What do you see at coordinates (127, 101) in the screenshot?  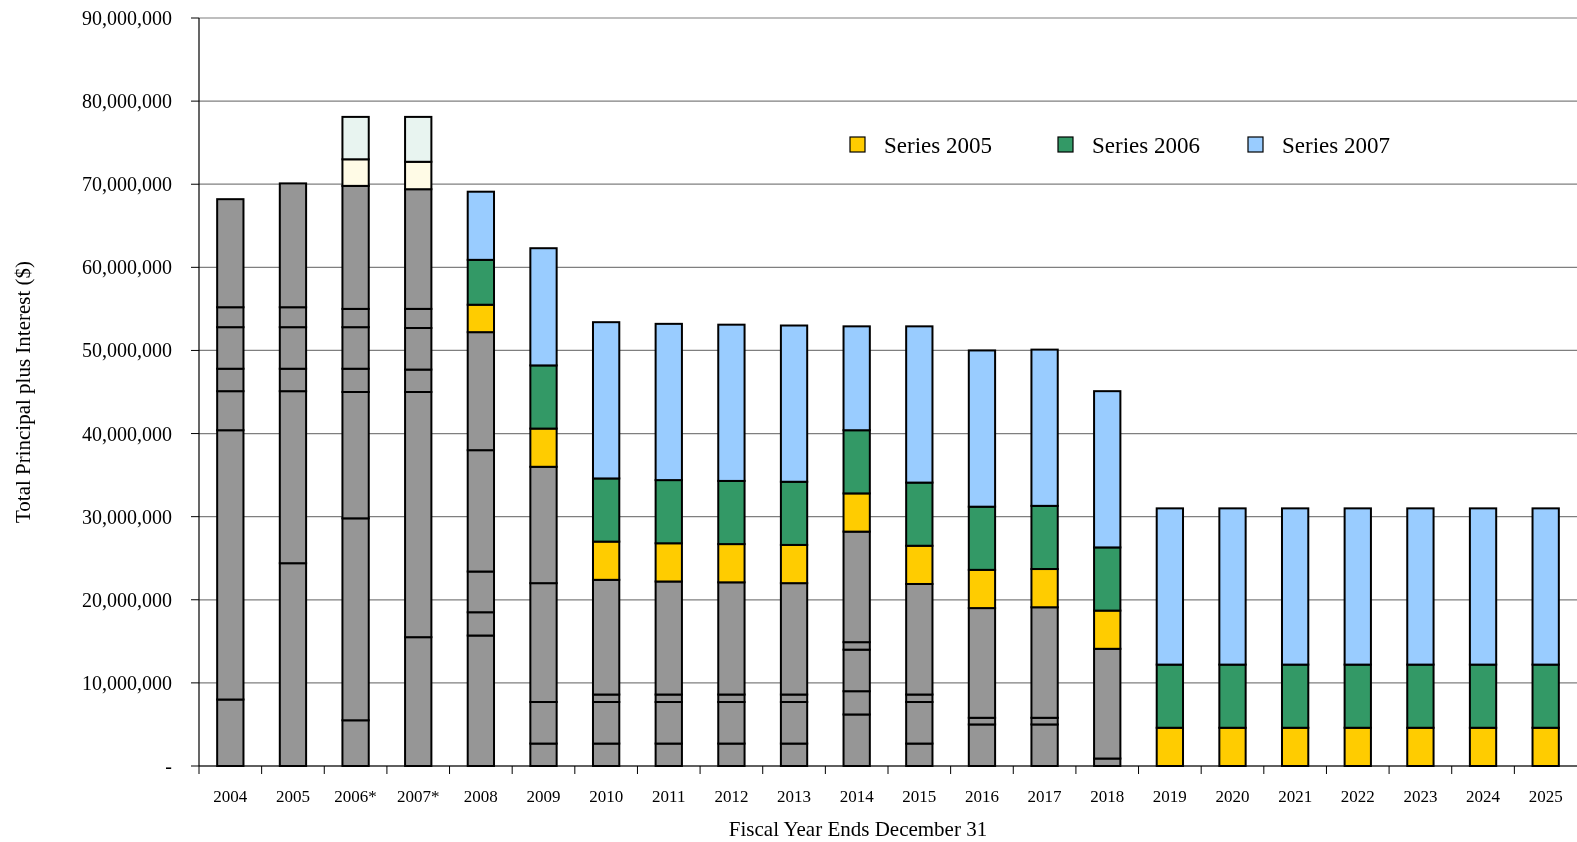 I see `y-tick-label: 80,000,000` at bounding box center [127, 101].